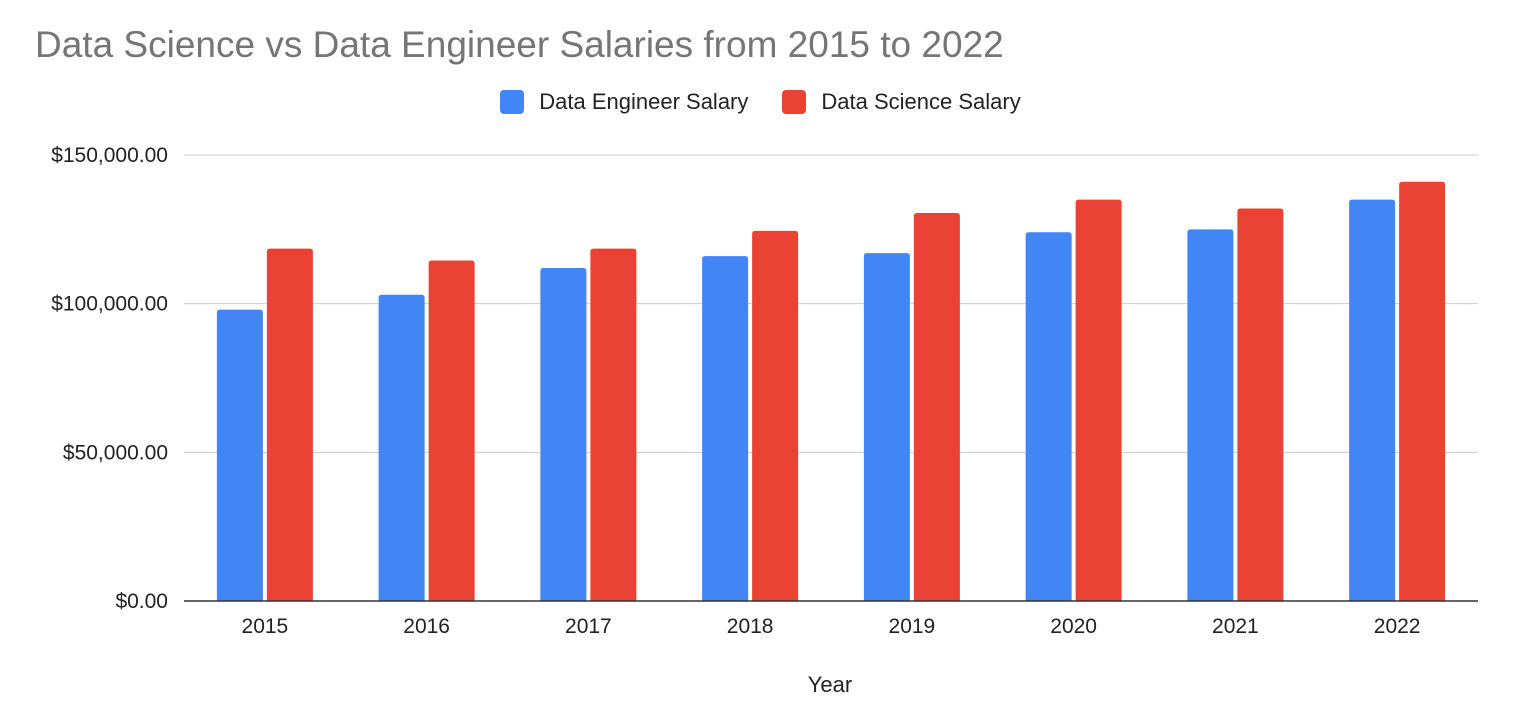 Image resolution: width=1516 pixels, height=726 pixels. I want to click on legend-swatch-data-engineer, so click(512, 102).